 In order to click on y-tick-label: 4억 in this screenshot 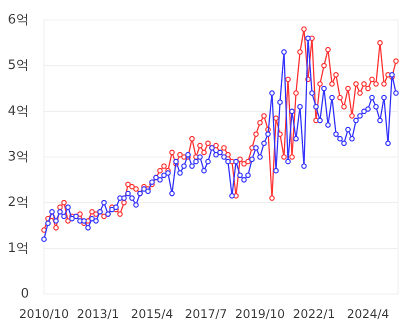, I will do `click(18, 111)`.